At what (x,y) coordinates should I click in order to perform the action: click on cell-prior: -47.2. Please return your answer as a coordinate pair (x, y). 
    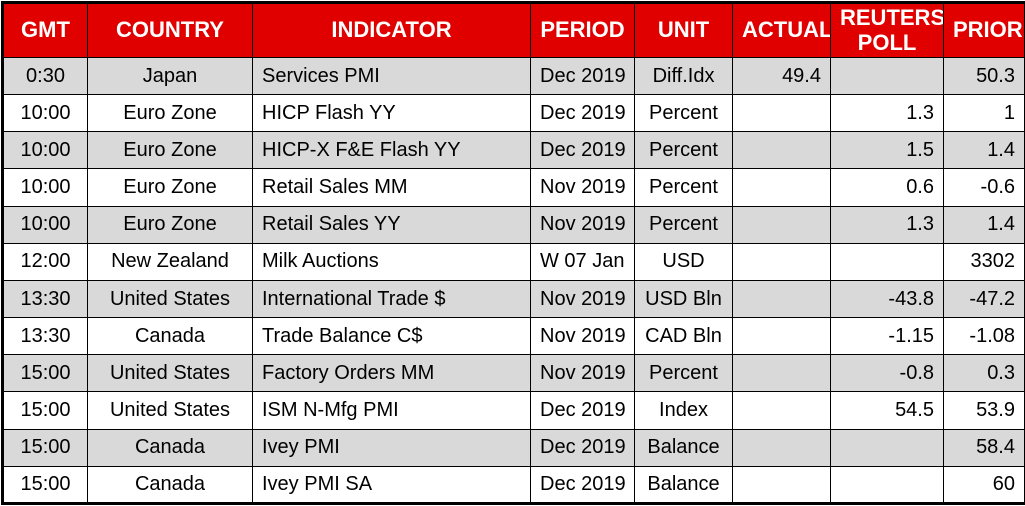
    Looking at the image, I should click on (984, 299).